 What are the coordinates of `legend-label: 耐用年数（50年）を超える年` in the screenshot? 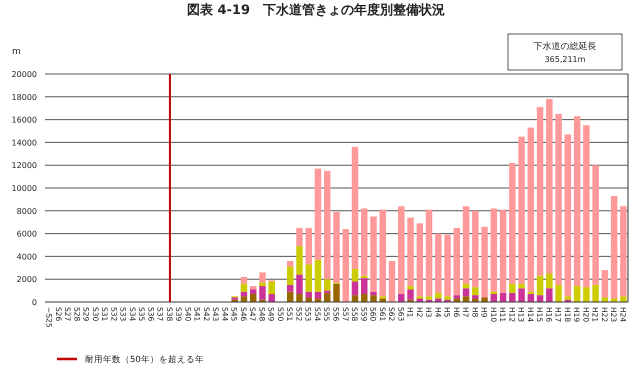 It's located at (144, 359).